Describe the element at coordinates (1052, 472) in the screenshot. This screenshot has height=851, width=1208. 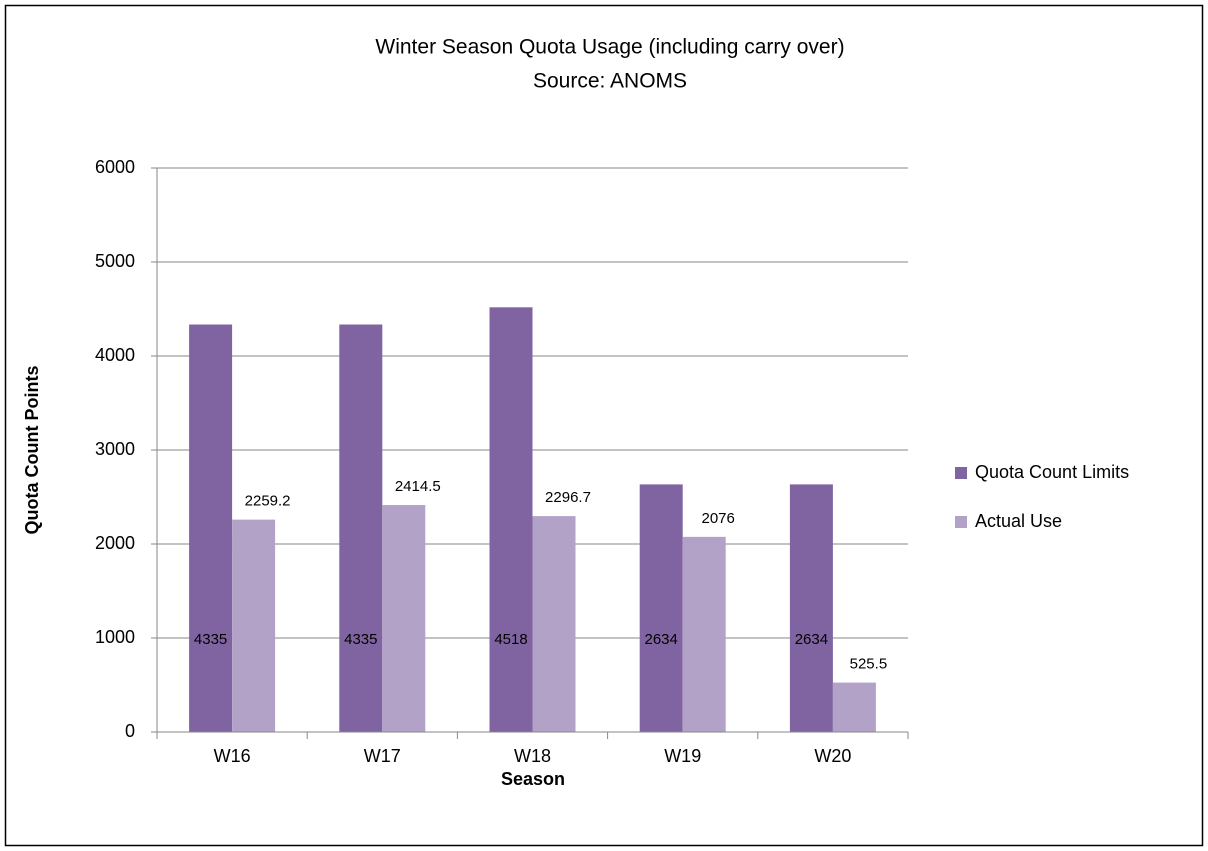
I see `legend-label: Quota Count Limits` at that location.